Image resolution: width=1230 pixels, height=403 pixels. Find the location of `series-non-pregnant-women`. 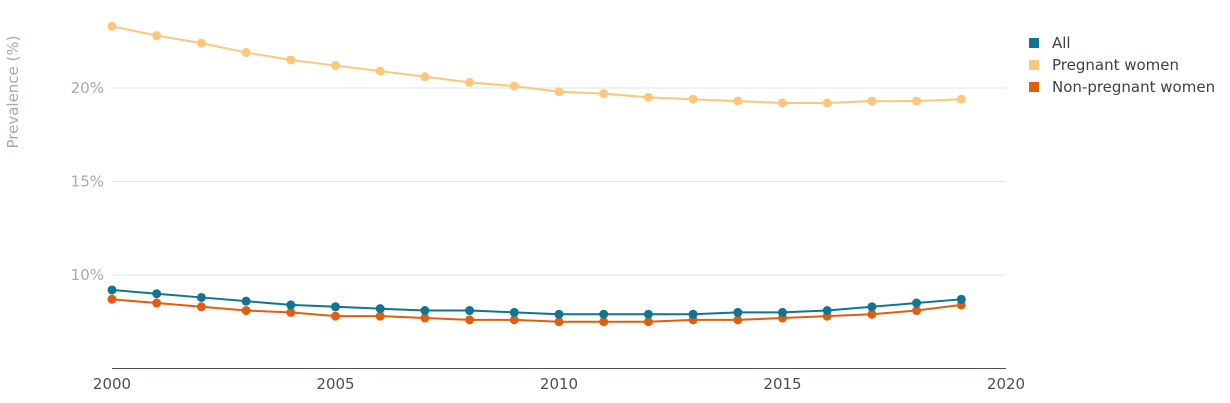

series-non-pregnant-women is located at coordinates (536, 310).